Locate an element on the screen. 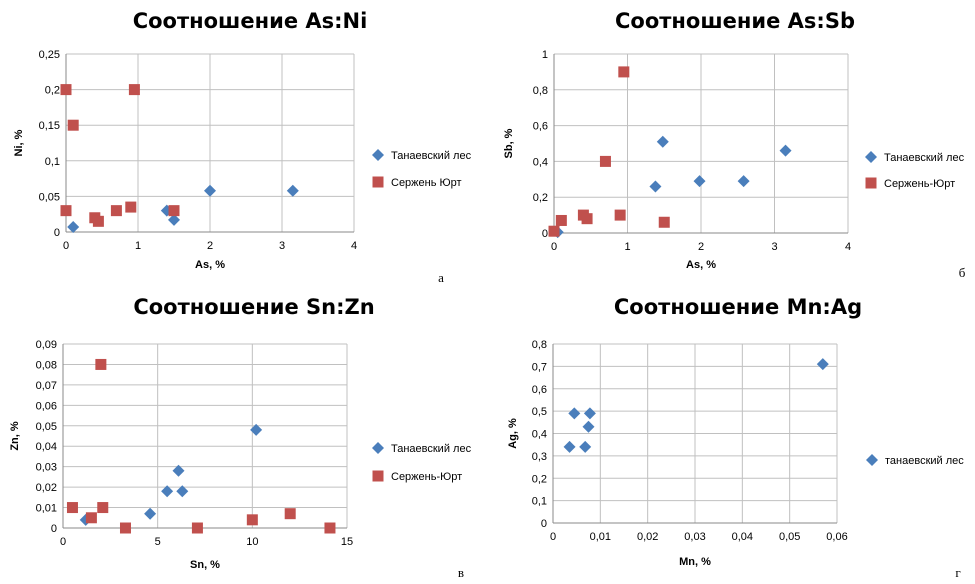 Image resolution: width=975 pixels, height=584 pixels. x-tick-label: 10 is located at coordinates (252, 542).